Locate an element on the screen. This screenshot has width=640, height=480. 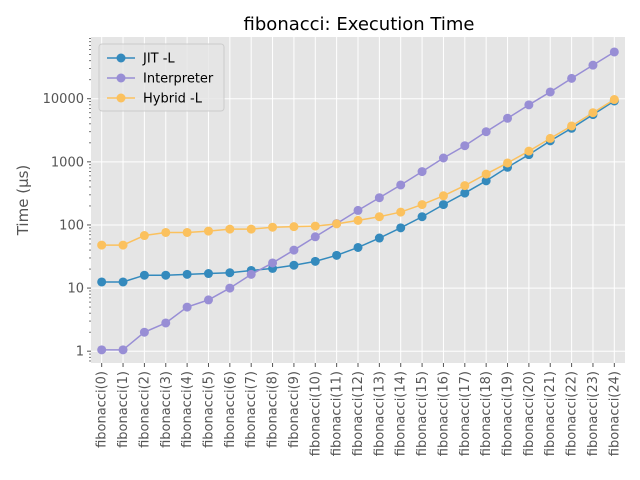
y-tick-label: 10 is located at coordinates (75, 289).